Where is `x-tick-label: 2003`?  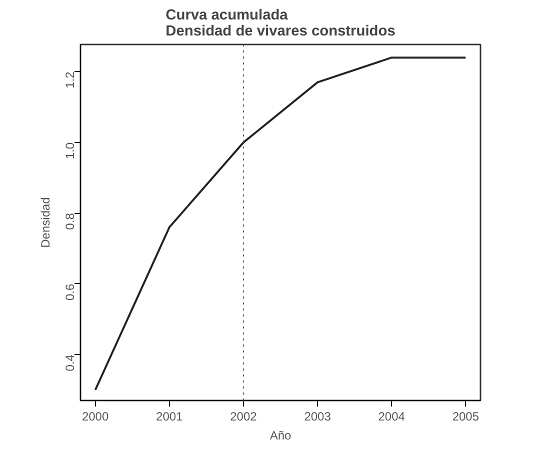 x-tick-label: 2003 is located at coordinates (318, 417).